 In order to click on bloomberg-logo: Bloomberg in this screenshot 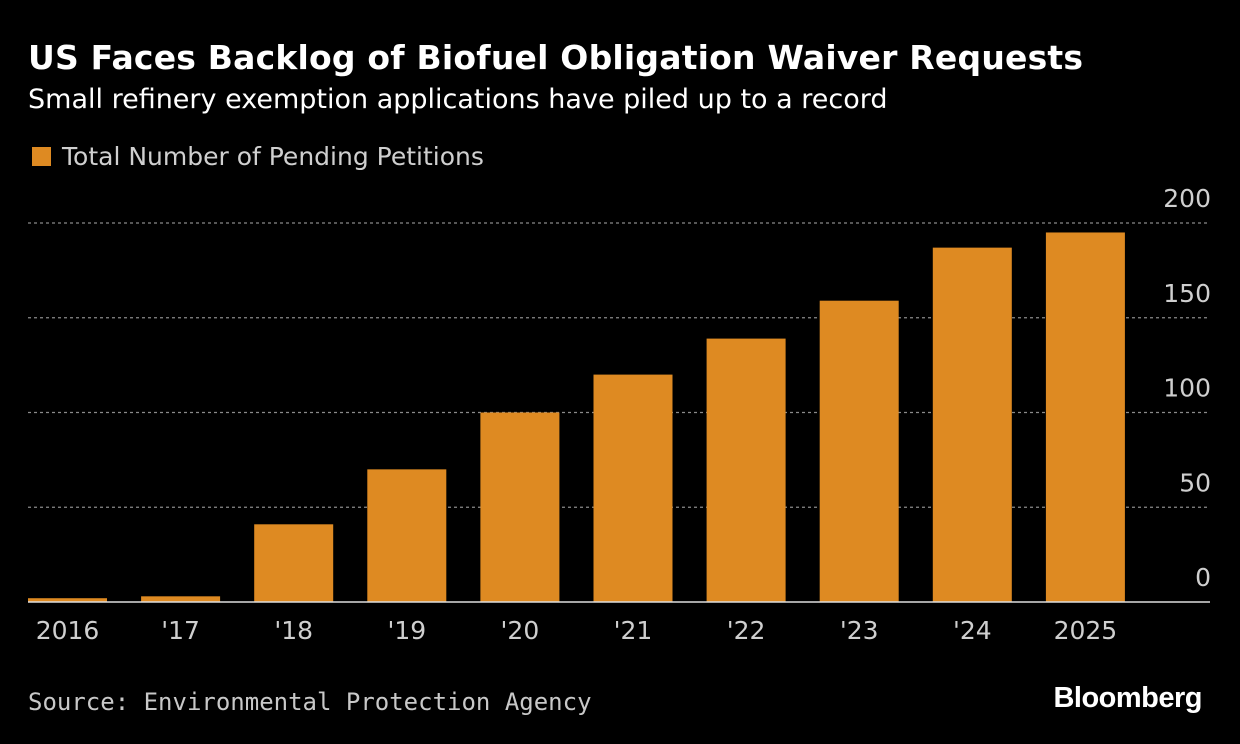, I will do `click(1127, 698)`.